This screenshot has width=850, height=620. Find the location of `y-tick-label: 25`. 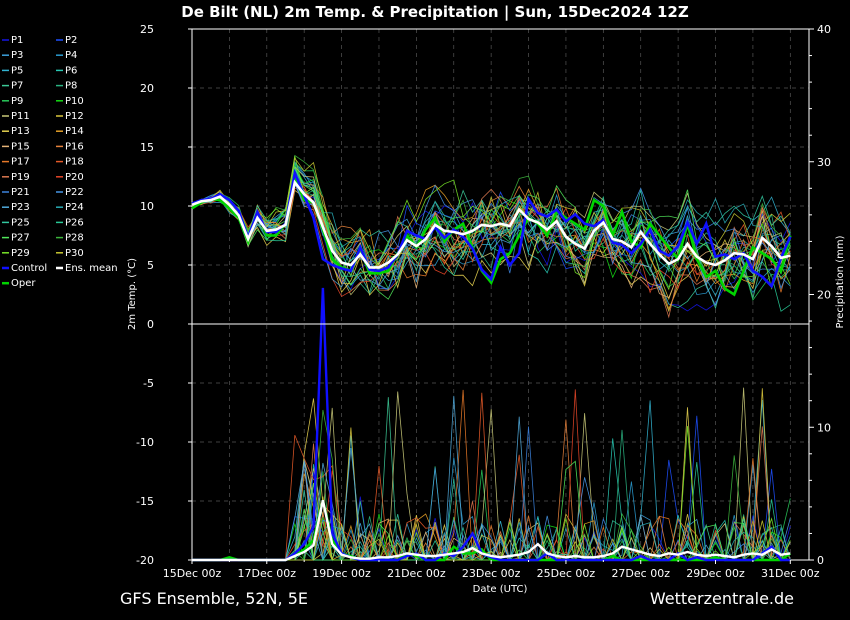

y-tick-label: 25 is located at coordinates (147, 29).